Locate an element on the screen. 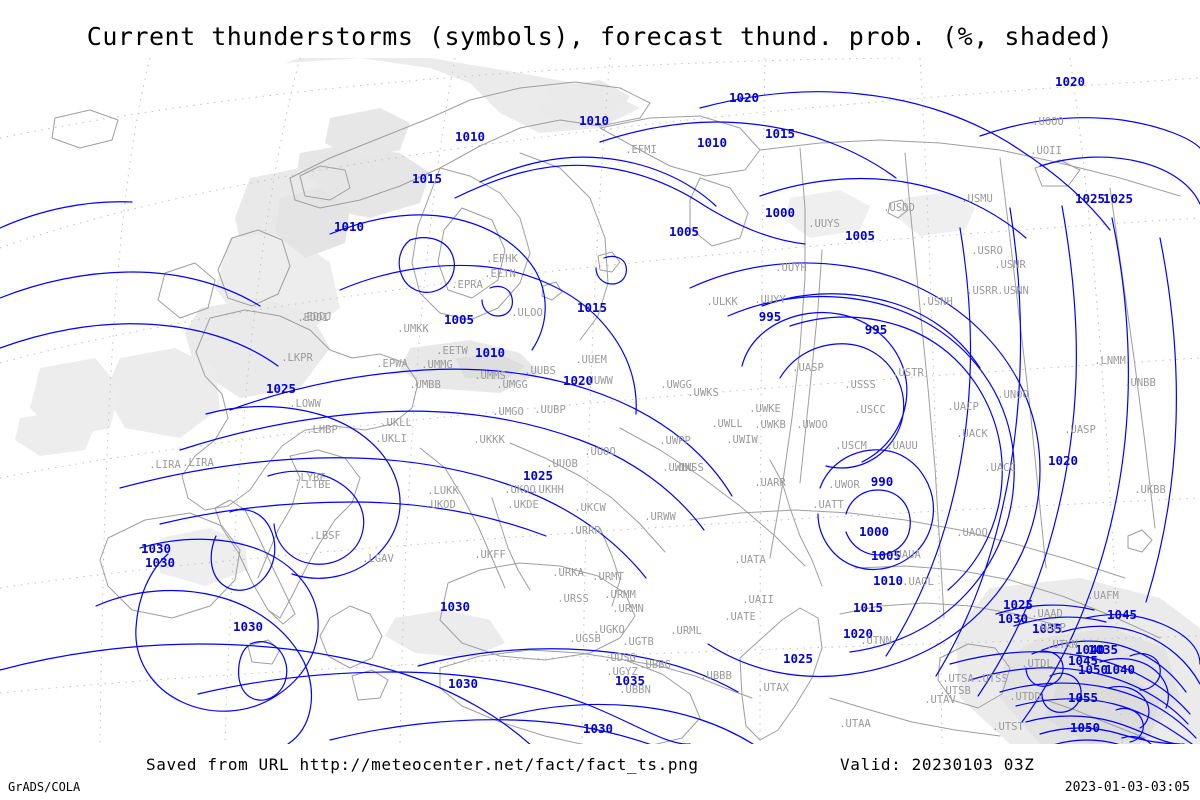  station-label: .UUOO is located at coordinates (600, 452).